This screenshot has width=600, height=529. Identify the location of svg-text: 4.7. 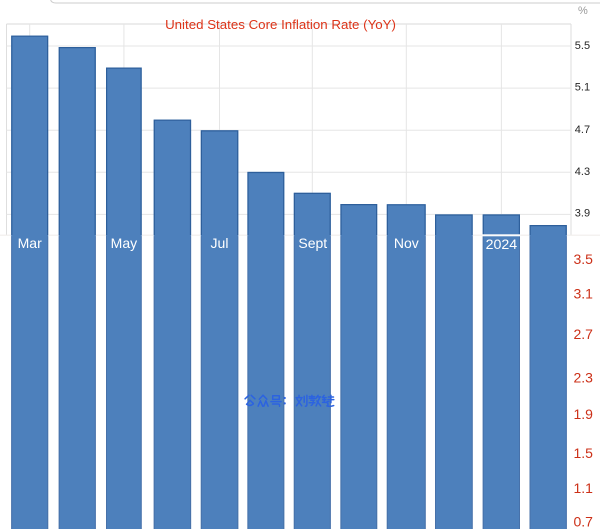
(582, 130).